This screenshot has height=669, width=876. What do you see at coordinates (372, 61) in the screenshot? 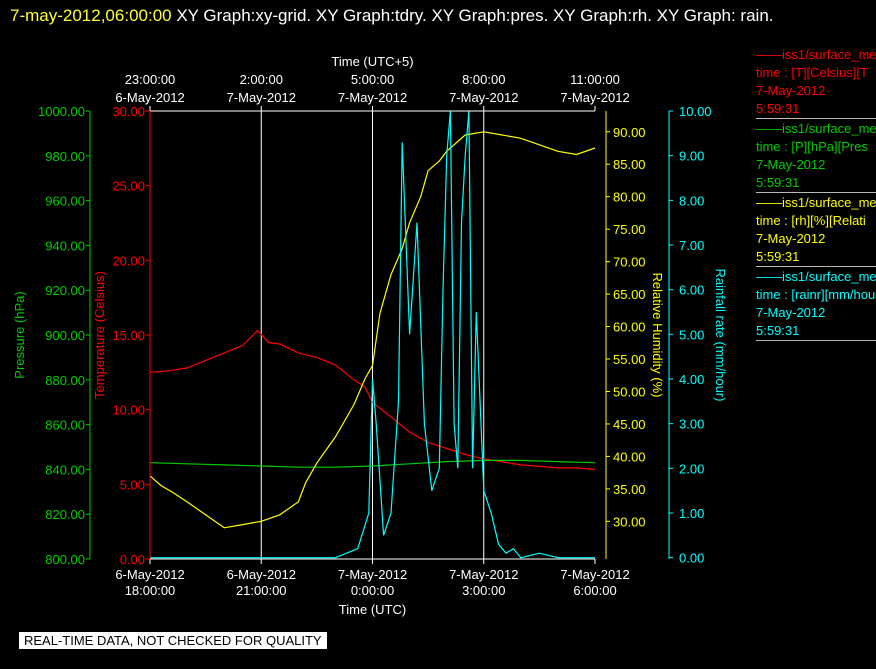
I see `x-axis-label-top: Time (UTC+5)` at bounding box center [372, 61].